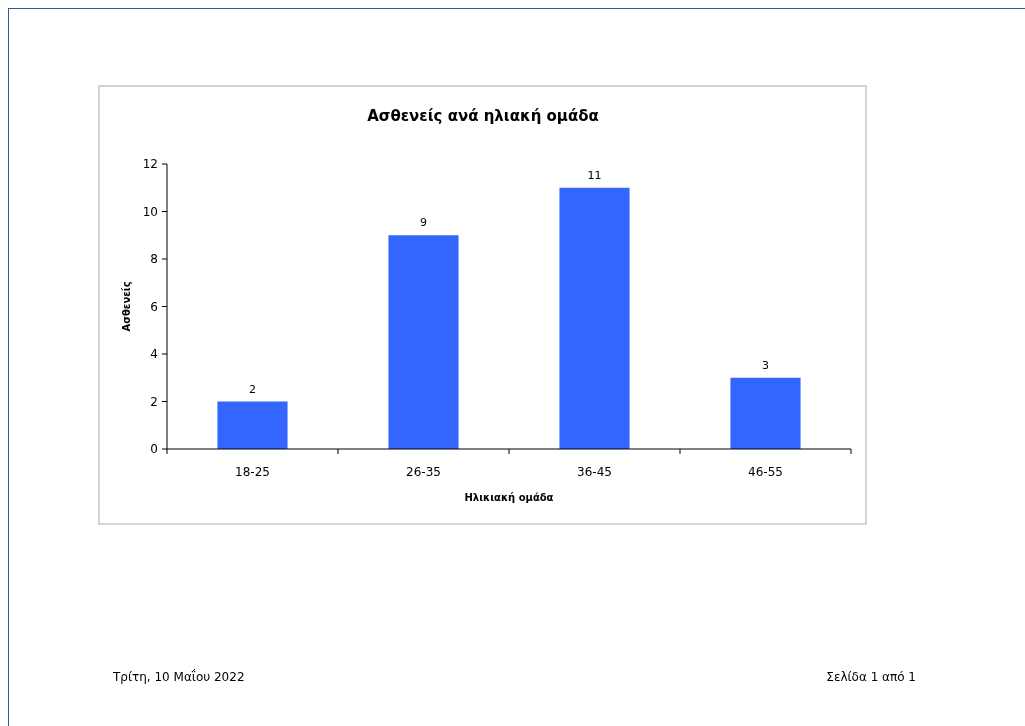 The height and width of the screenshot is (726, 1025). Describe the element at coordinates (154, 354) in the screenshot. I see `y-tick-label: 4` at that location.